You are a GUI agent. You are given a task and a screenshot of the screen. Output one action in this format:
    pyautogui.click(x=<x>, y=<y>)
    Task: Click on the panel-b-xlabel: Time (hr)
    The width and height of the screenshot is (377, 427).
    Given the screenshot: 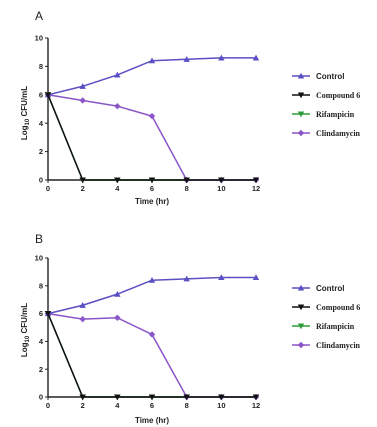 What is the action you would take?
    pyautogui.click(x=152, y=420)
    